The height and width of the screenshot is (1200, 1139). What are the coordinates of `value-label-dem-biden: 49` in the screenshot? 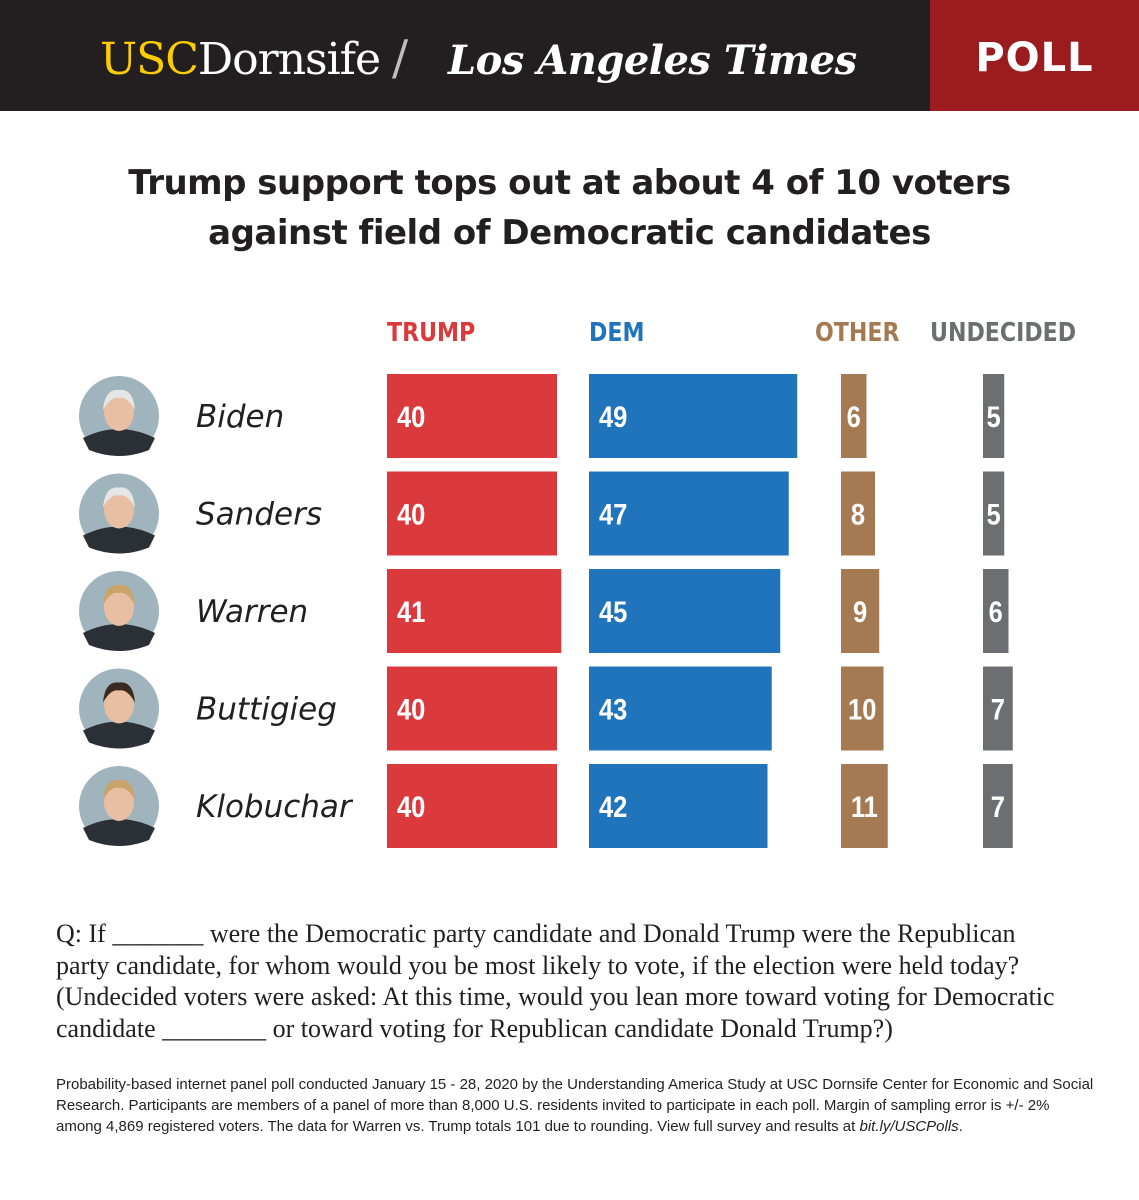 It's located at (613, 416).